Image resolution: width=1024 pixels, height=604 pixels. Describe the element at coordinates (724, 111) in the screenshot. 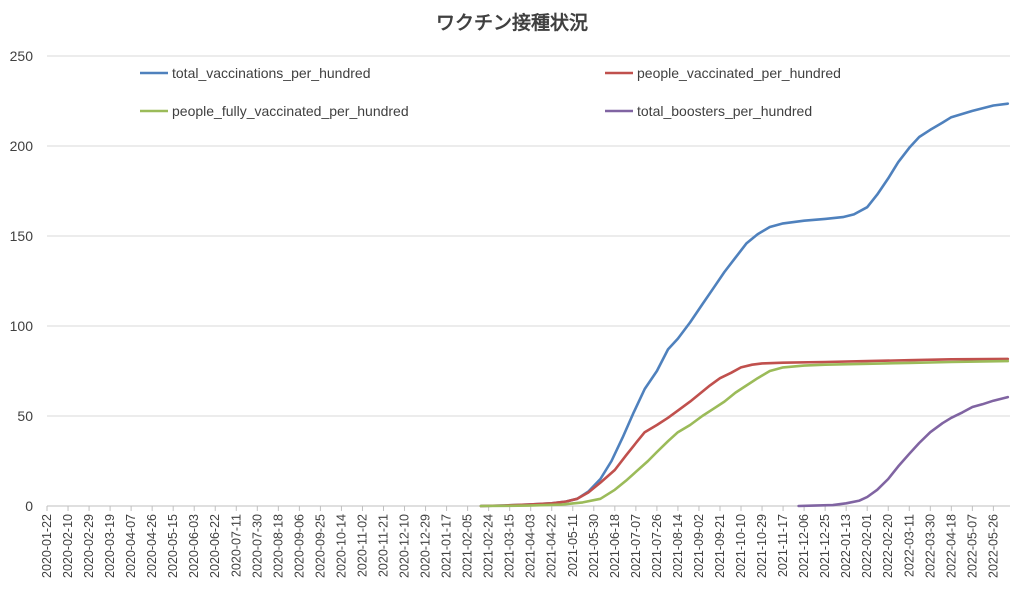

I see `legend-label: total_boosters_per_hundred` at that location.